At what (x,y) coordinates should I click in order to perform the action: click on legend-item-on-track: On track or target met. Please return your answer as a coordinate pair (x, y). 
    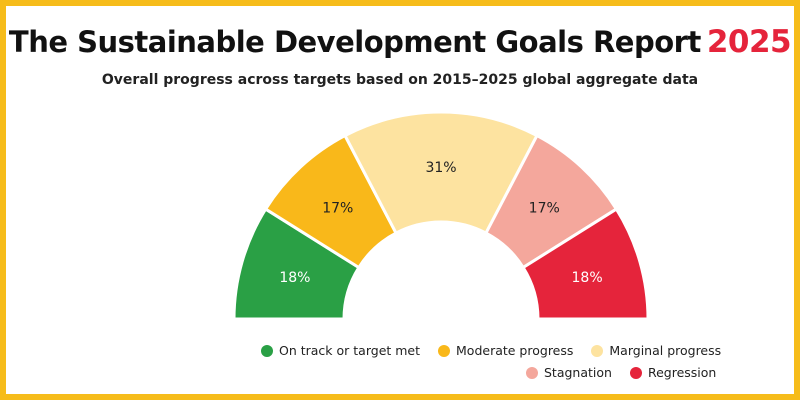
    Looking at the image, I should click on (340, 350).